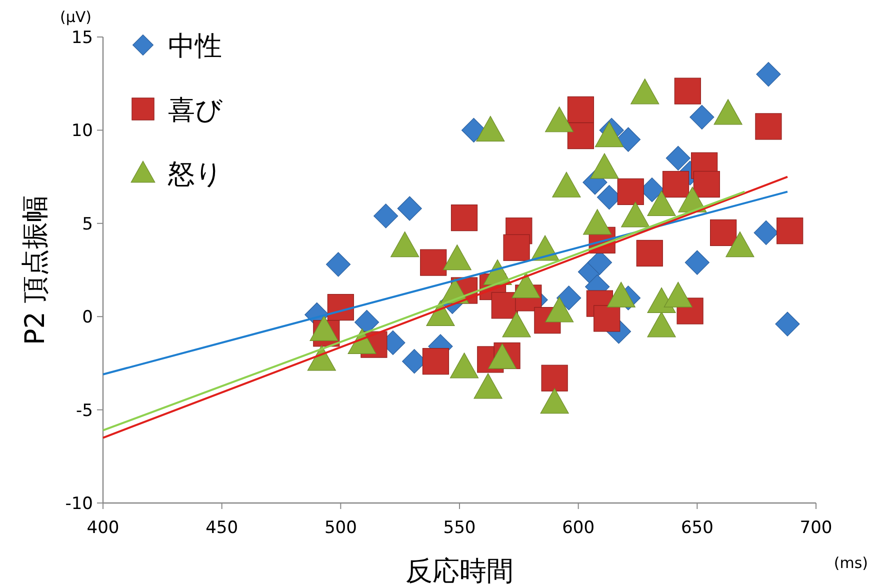 The image size is (874, 588). I want to click on y-tick-label: -10, so click(79, 504).